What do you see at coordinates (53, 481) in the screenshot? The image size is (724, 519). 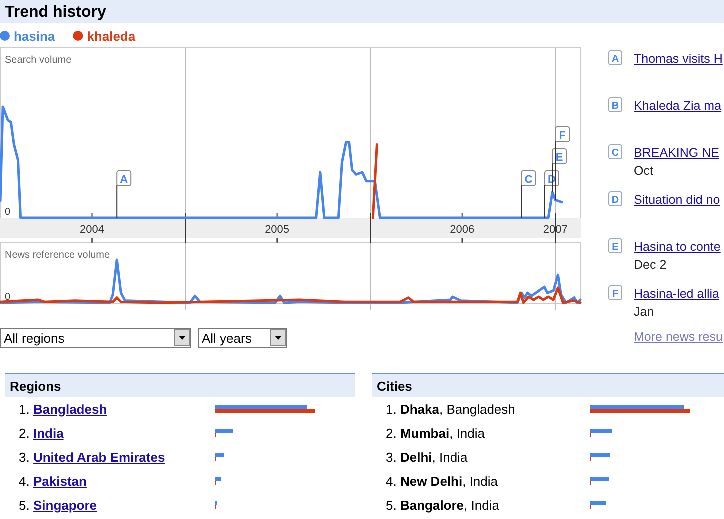 I see `y-tick-label: 4. Pakistan` at bounding box center [53, 481].